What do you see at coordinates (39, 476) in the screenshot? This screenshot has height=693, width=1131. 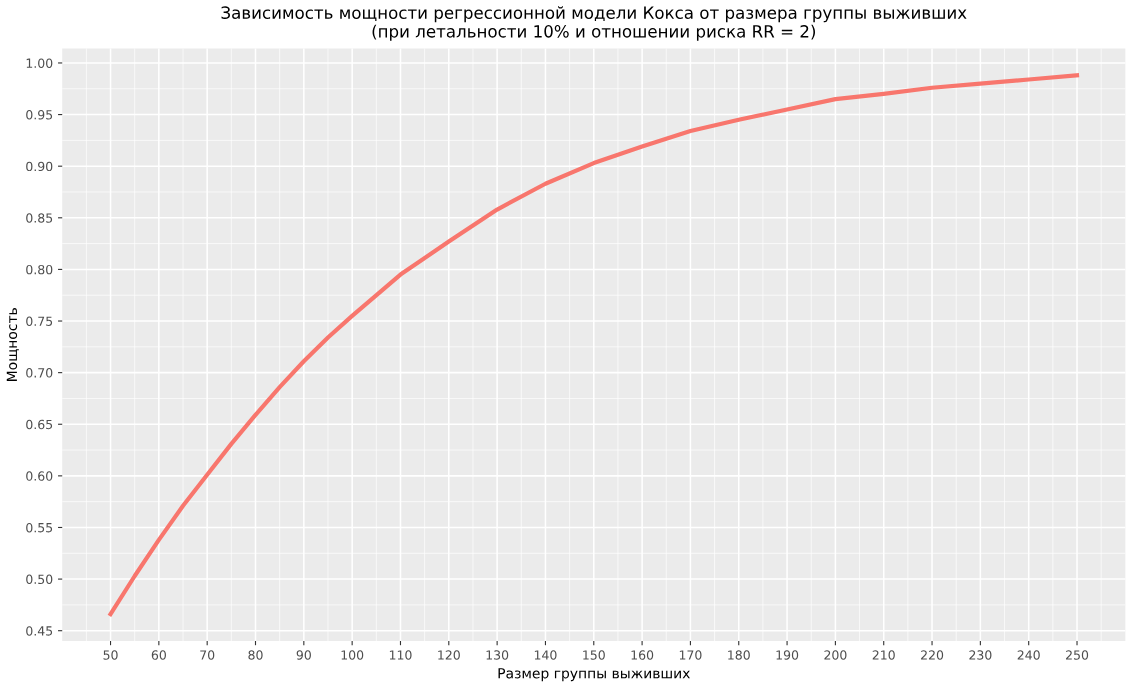 I see `y-tick-label: 0.60` at bounding box center [39, 476].